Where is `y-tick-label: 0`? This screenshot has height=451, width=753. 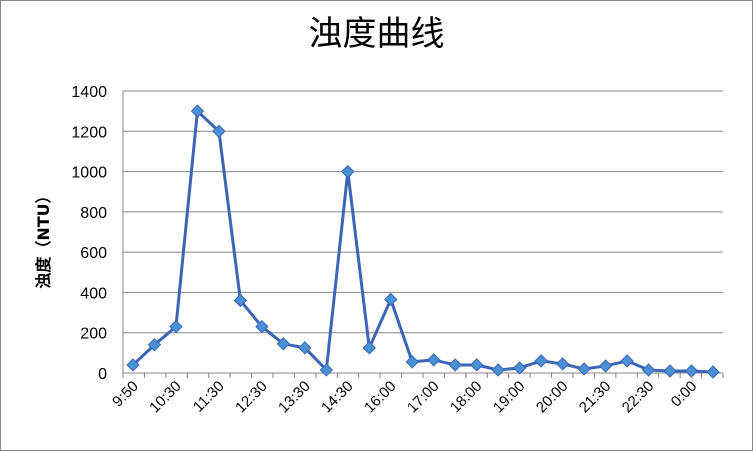 y-tick-label: 0 is located at coordinates (102, 374).